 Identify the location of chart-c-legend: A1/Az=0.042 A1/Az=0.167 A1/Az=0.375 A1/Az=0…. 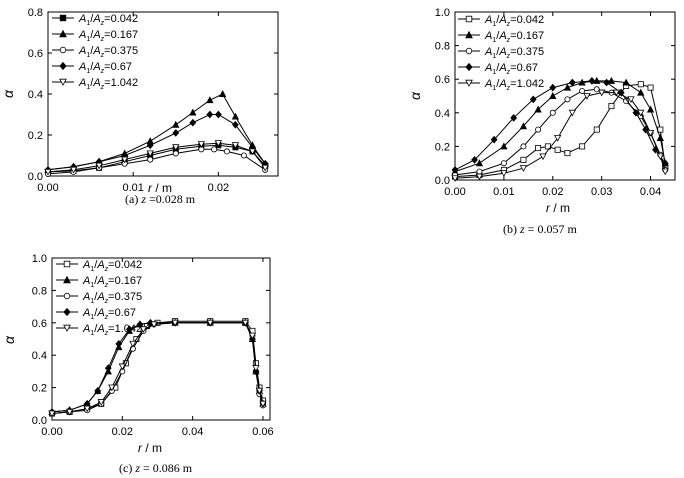
(99, 298).